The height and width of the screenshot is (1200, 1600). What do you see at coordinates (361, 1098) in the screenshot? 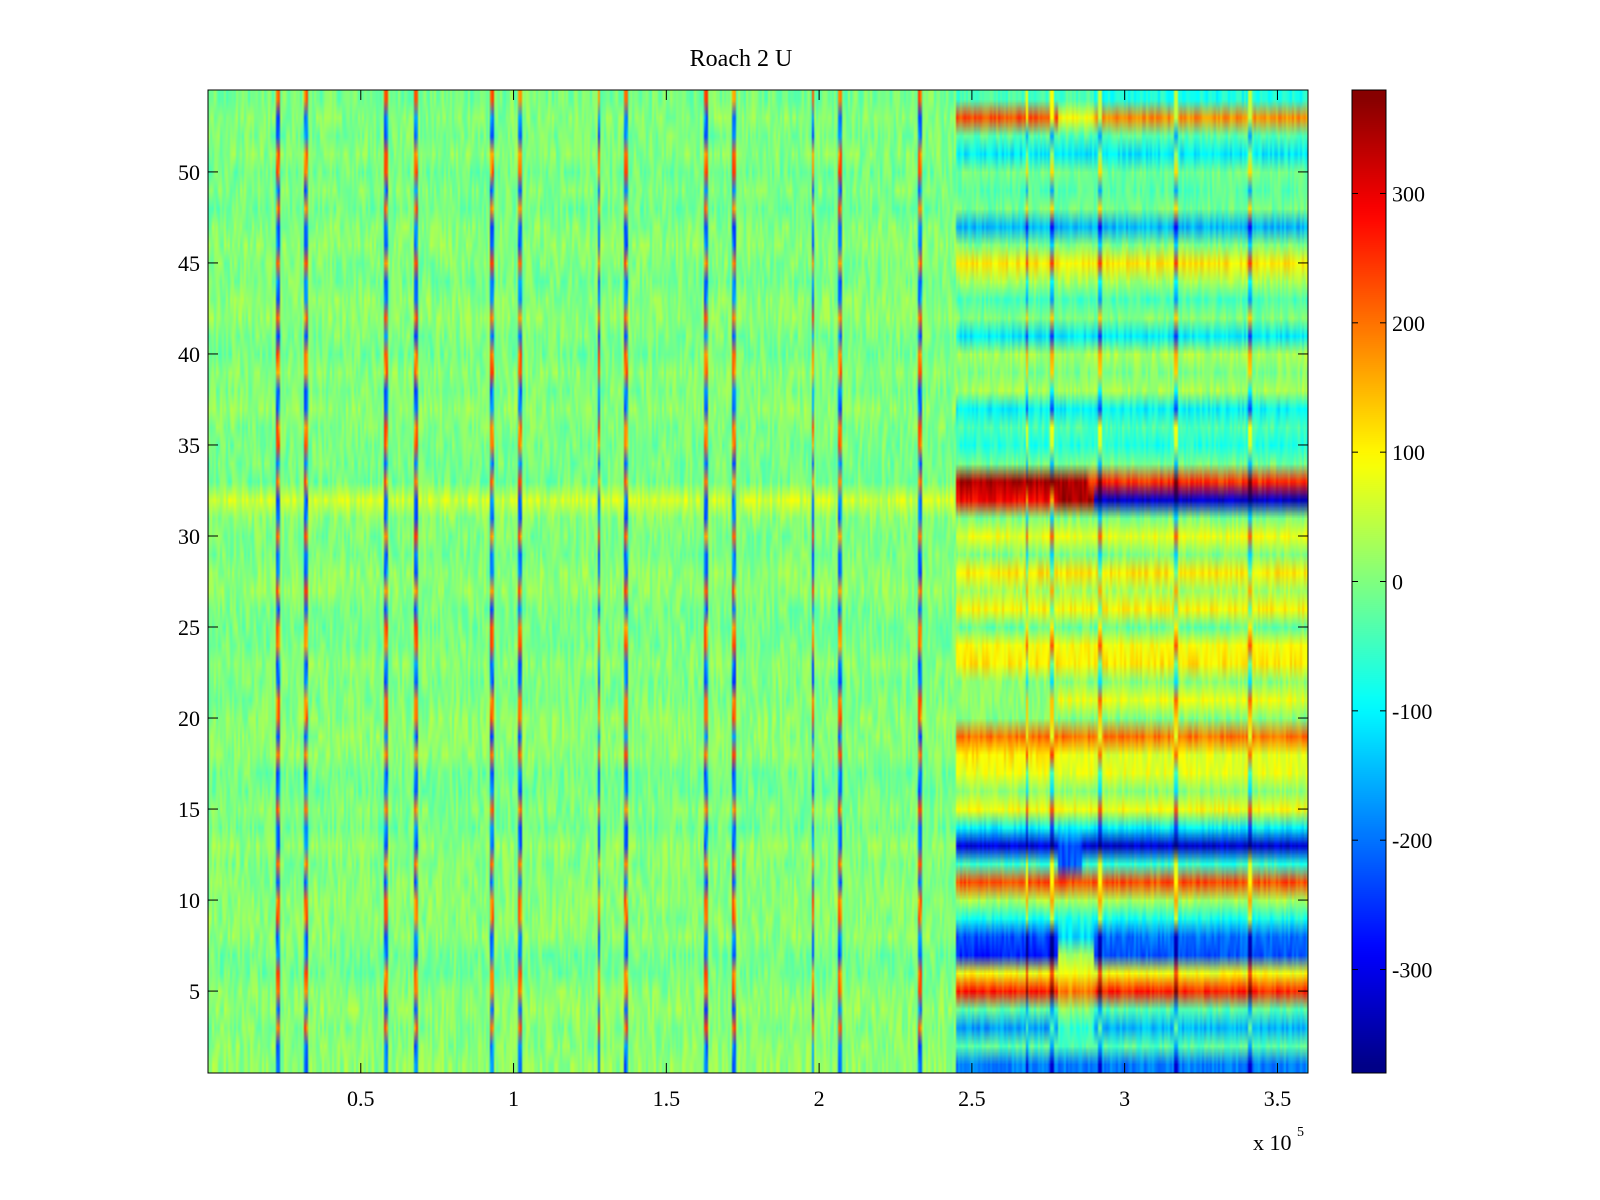
I see `x-tick-label: 0.5` at bounding box center [361, 1098].